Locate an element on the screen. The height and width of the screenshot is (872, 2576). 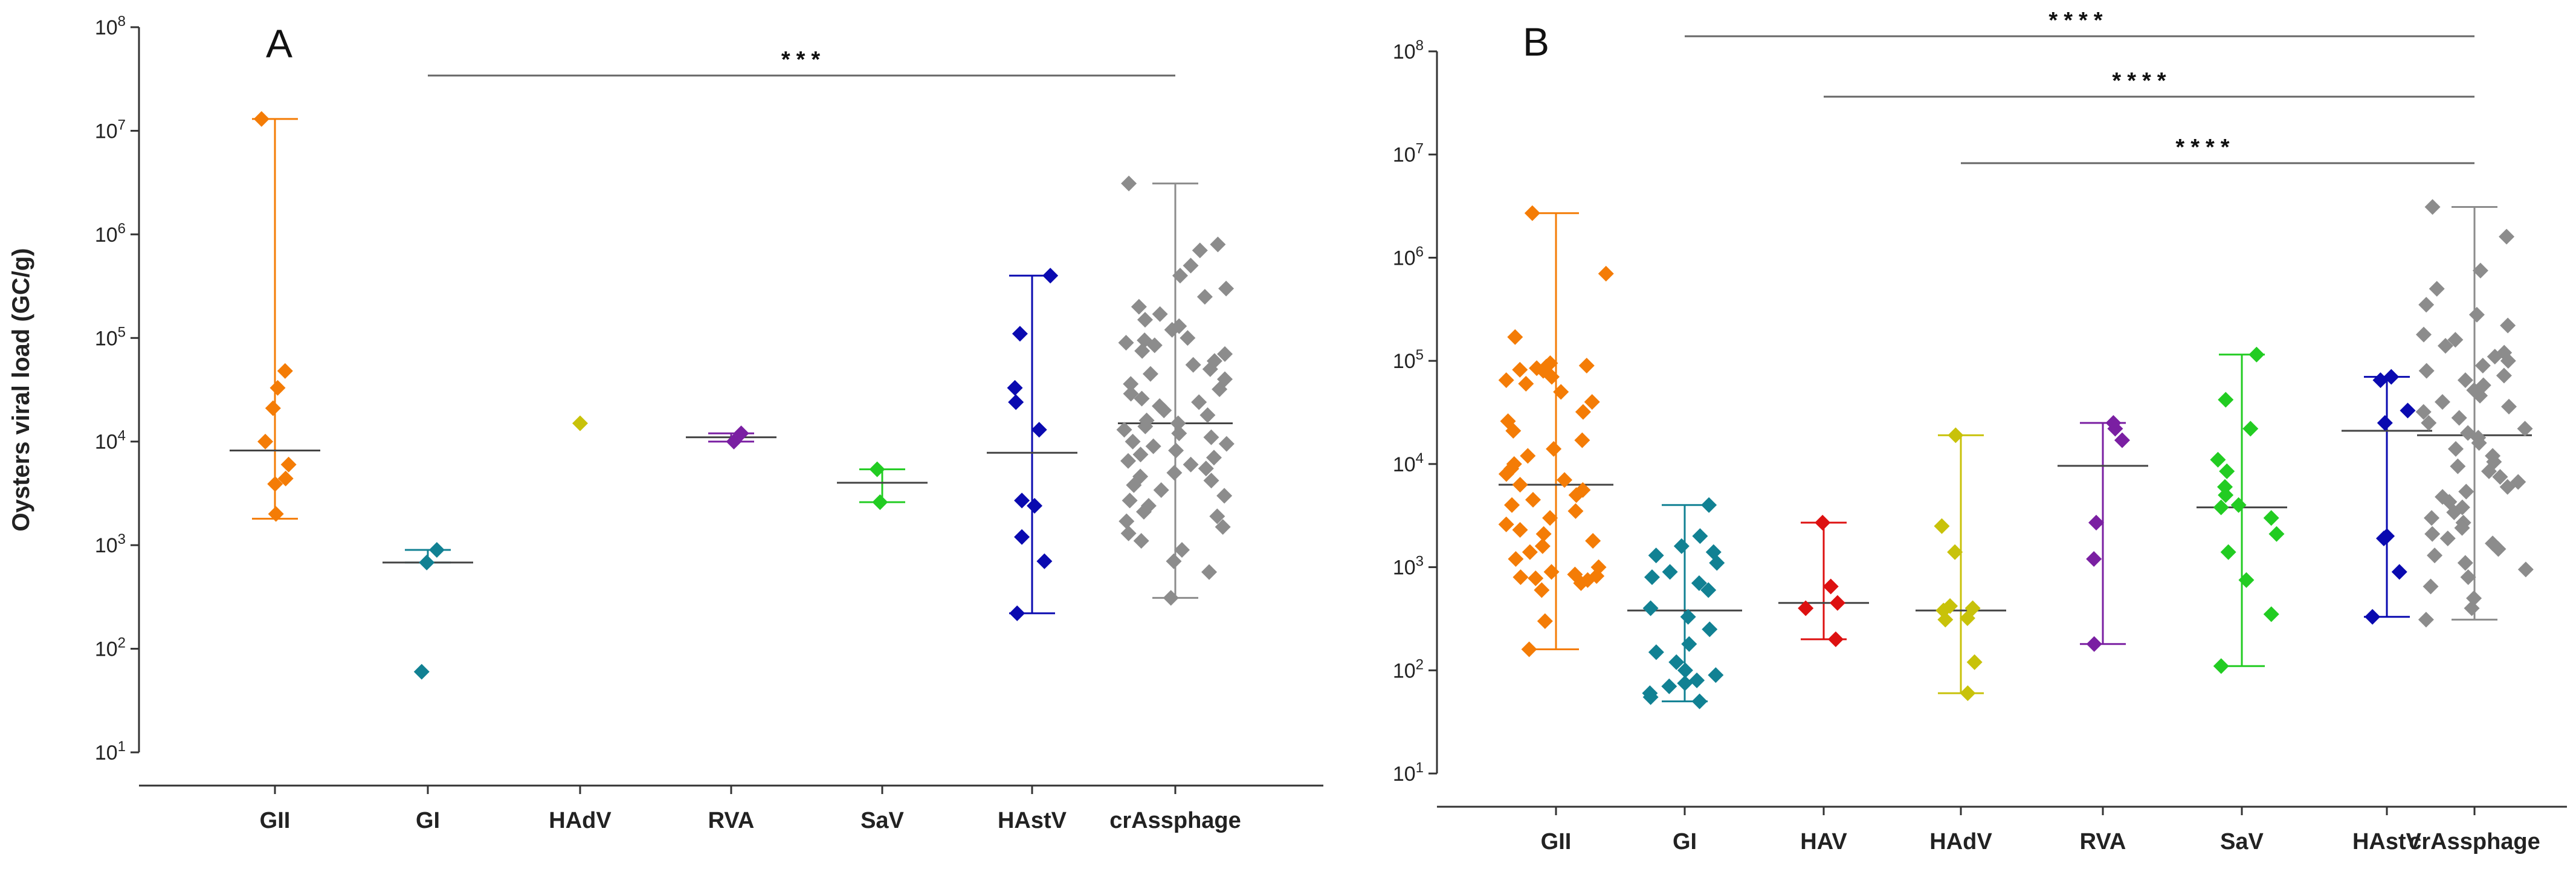
panel-letter: A is located at coordinates (279, 43).